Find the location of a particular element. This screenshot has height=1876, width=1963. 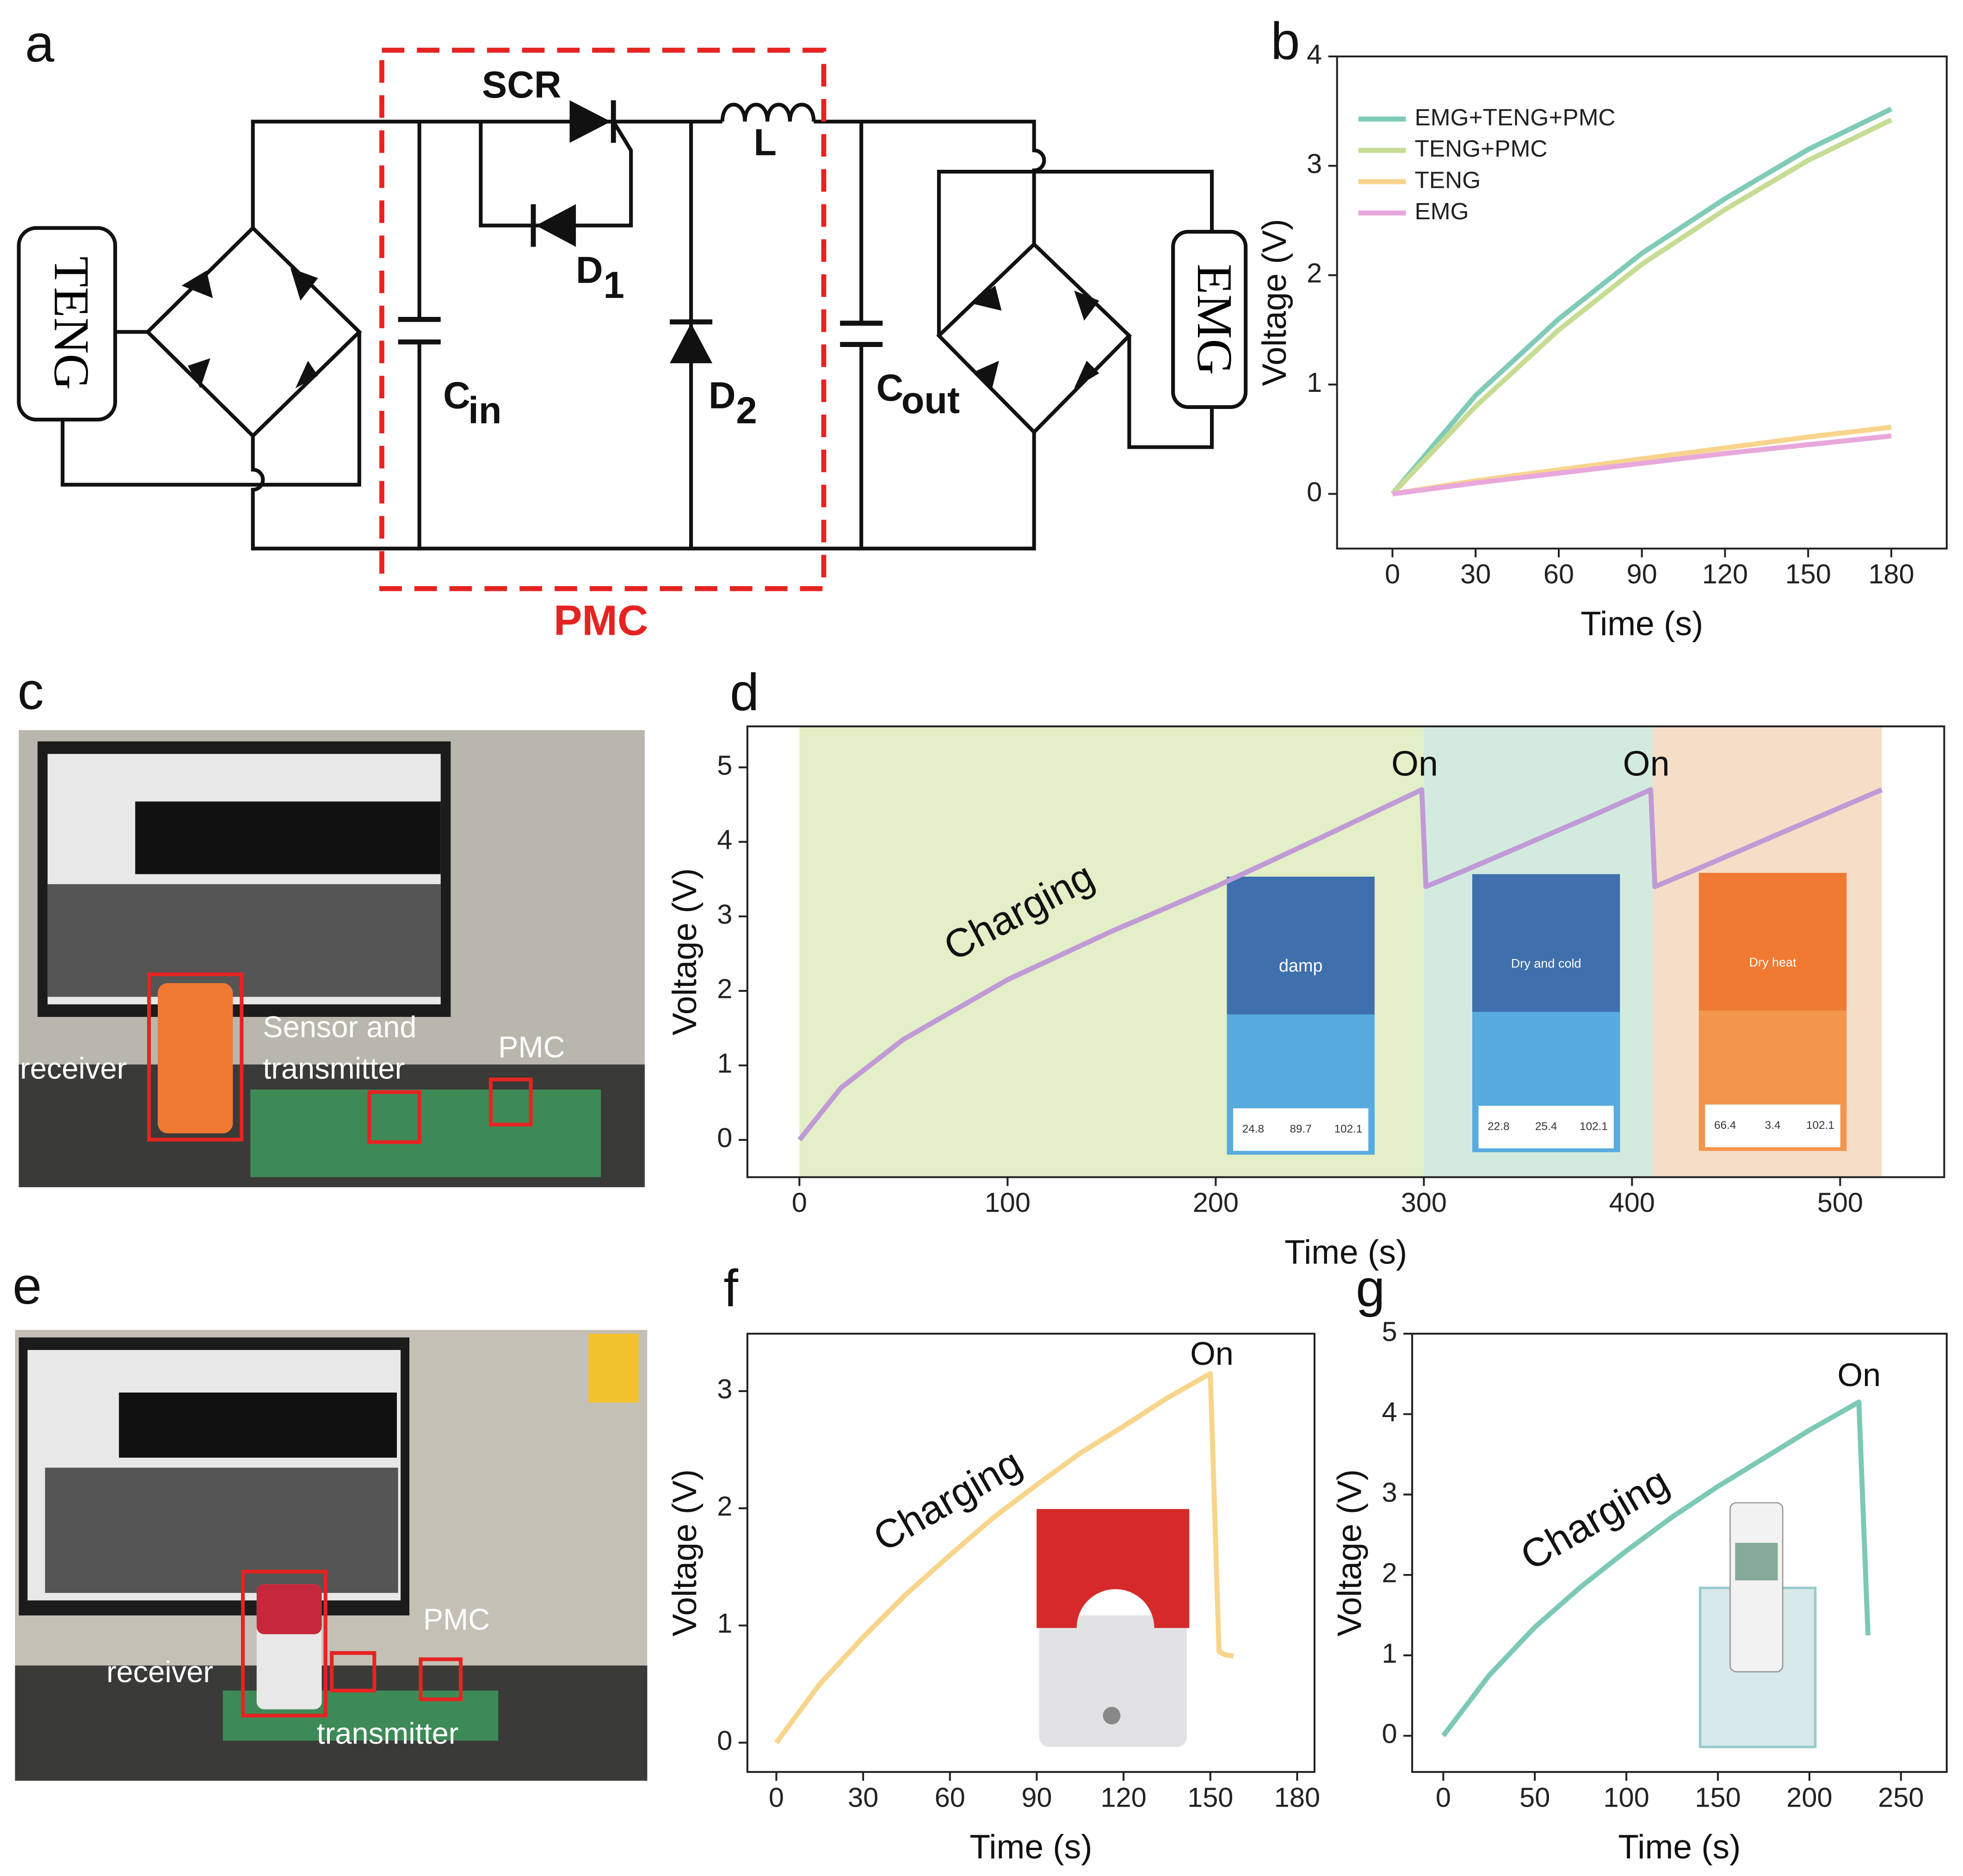

wires is located at coordinates (637, 335).